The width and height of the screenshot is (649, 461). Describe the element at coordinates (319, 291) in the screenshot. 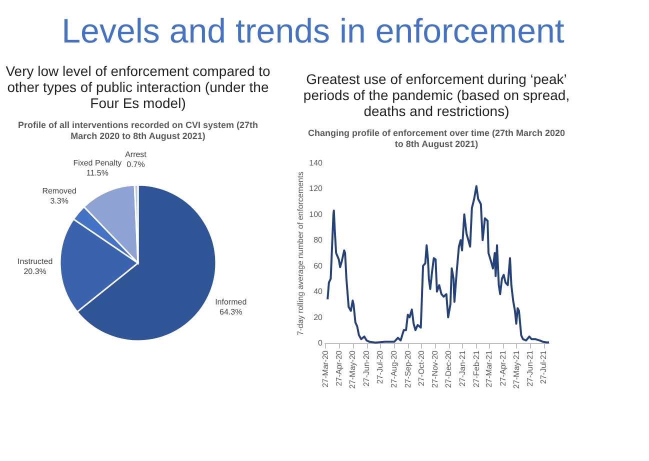

I see `y-tick-label: 40` at that location.